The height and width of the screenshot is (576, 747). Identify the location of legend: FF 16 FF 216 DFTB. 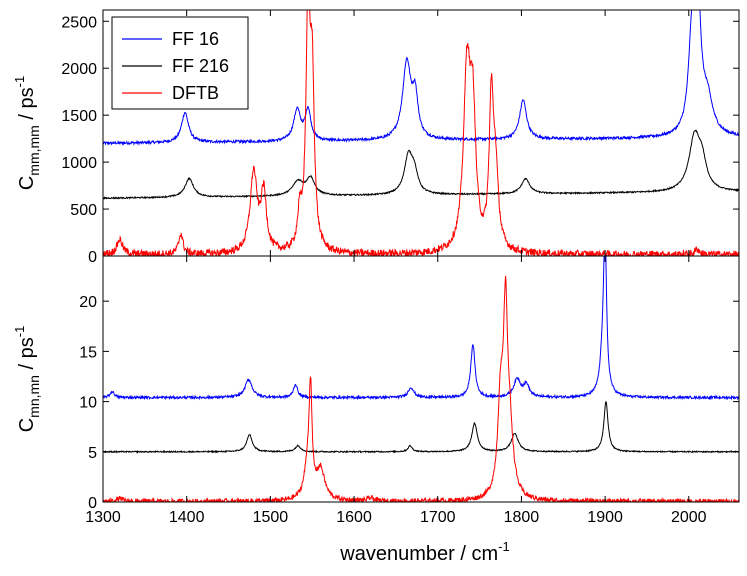
(180, 63).